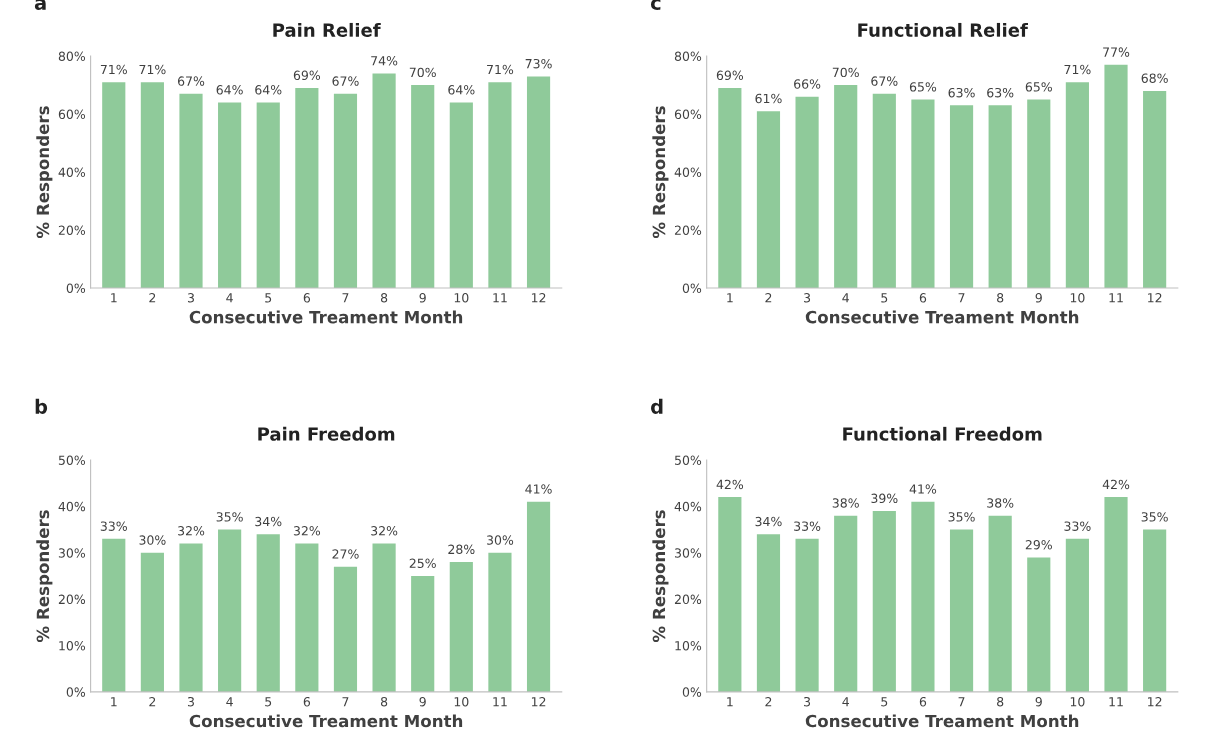 The height and width of the screenshot is (748, 1208). I want to click on y-tick-label: 30%, so click(72, 553).